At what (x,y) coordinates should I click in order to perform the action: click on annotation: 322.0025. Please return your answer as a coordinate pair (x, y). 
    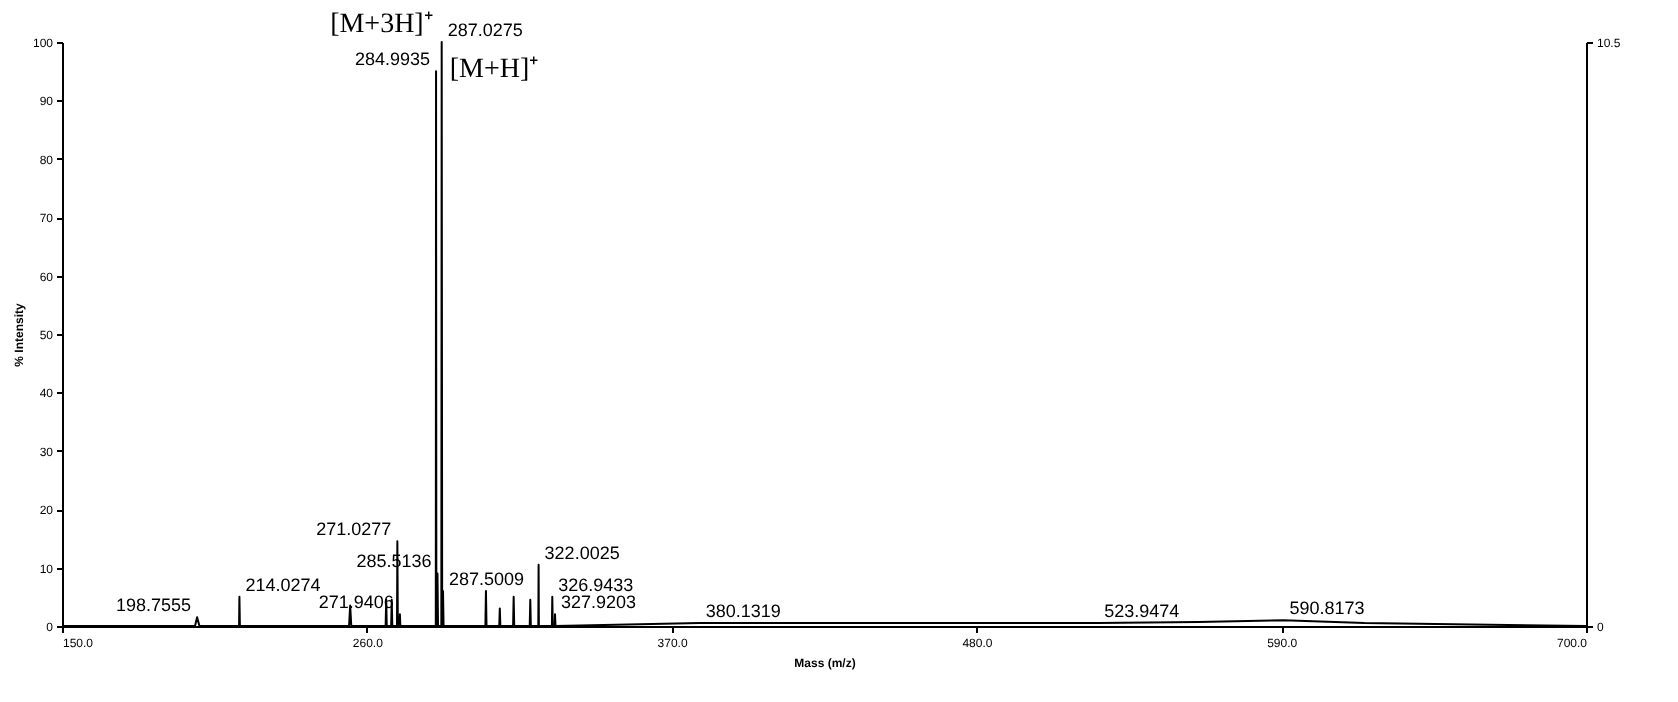
    Looking at the image, I should click on (582, 552).